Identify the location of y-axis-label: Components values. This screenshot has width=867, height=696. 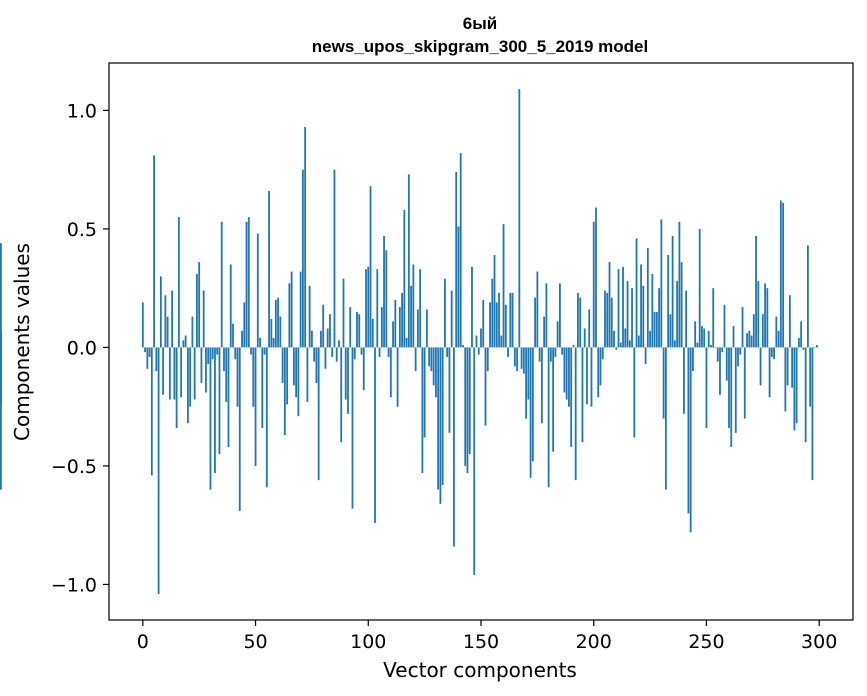
(22, 342).